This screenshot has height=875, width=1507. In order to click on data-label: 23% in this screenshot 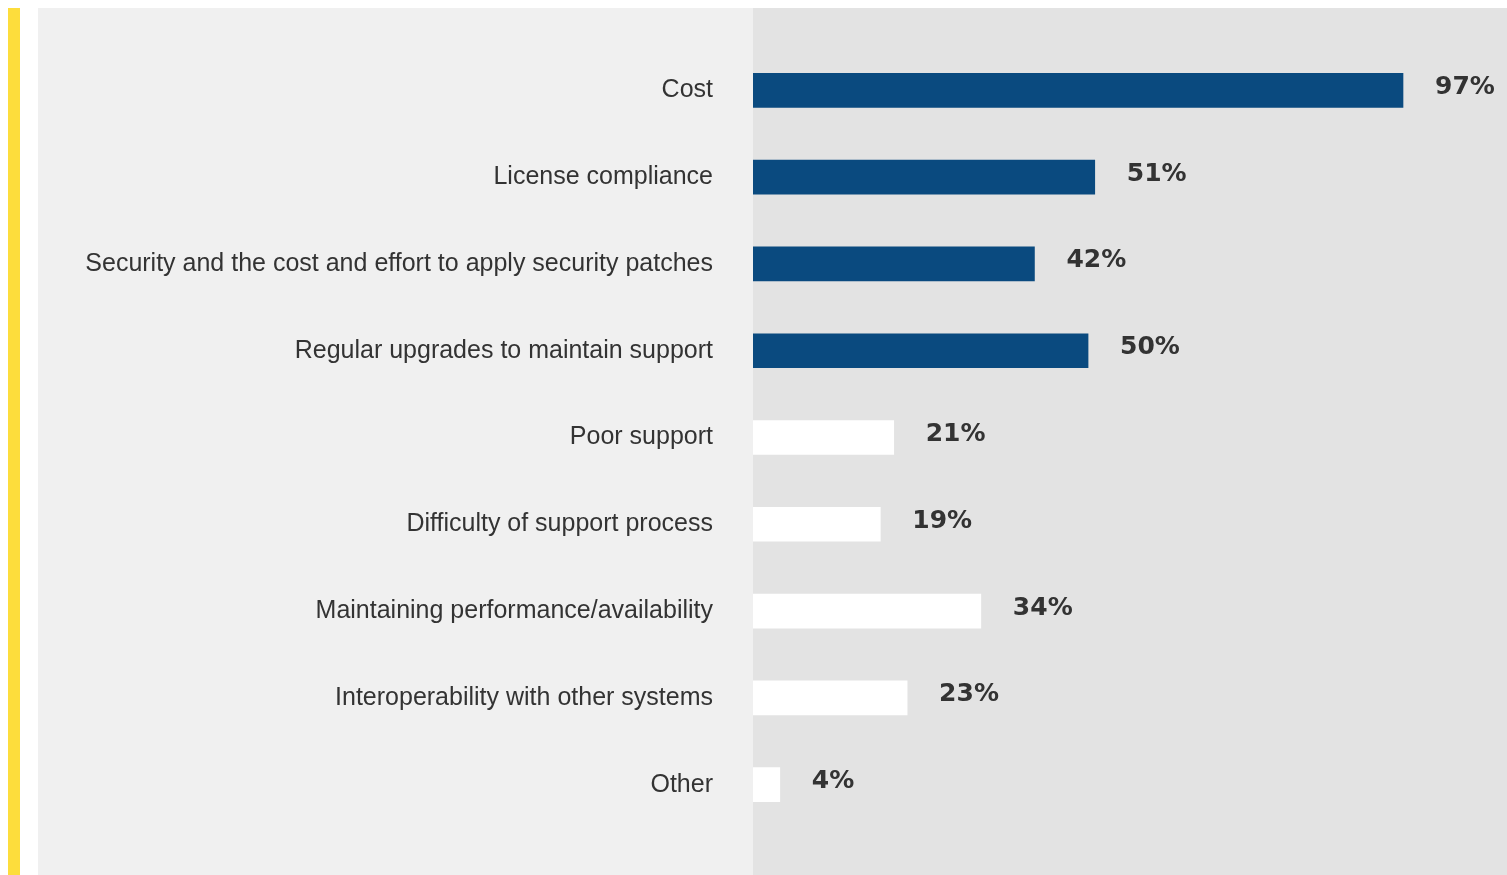, I will do `click(969, 693)`.